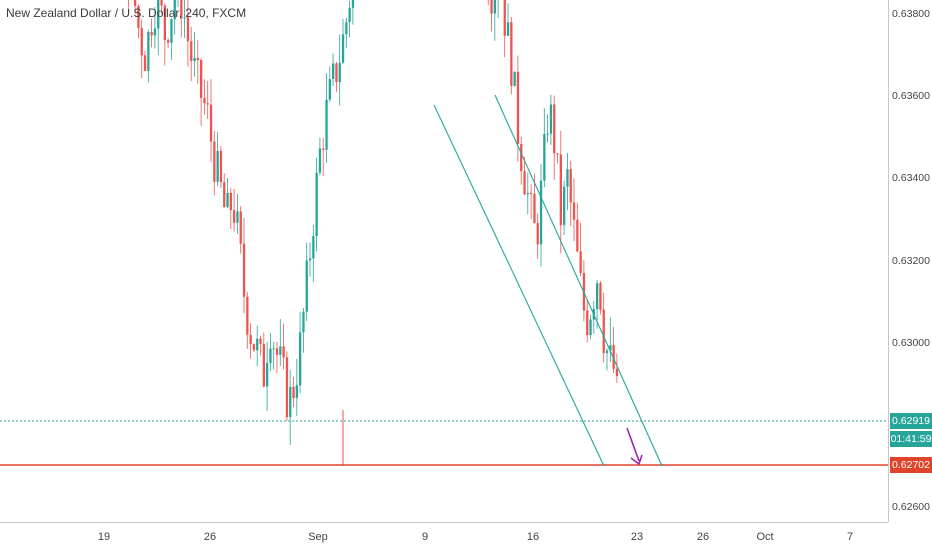 This screenshot has height=551, width=932. I want to click on time-axis: 19 26 Sep 9 16 23 26 Oct 7, so click(444, 536).